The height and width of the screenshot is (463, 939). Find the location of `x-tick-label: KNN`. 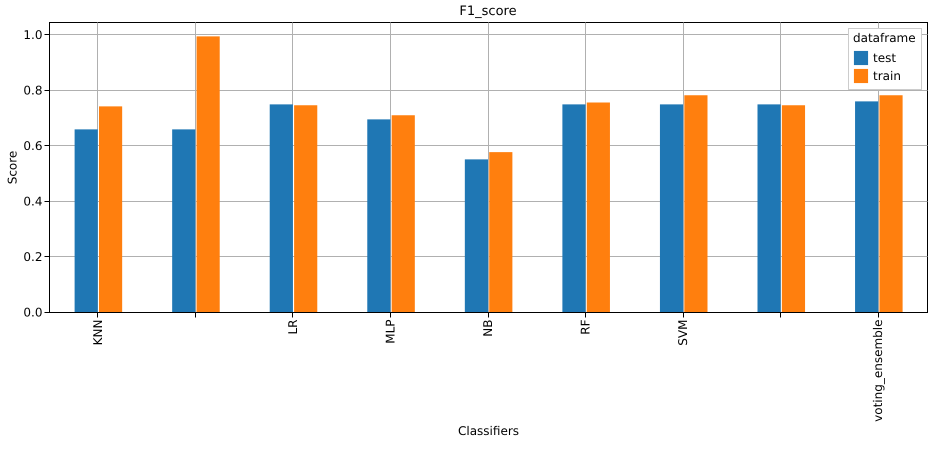

x-tick-label: KNN is located at coordinates (97, 333).